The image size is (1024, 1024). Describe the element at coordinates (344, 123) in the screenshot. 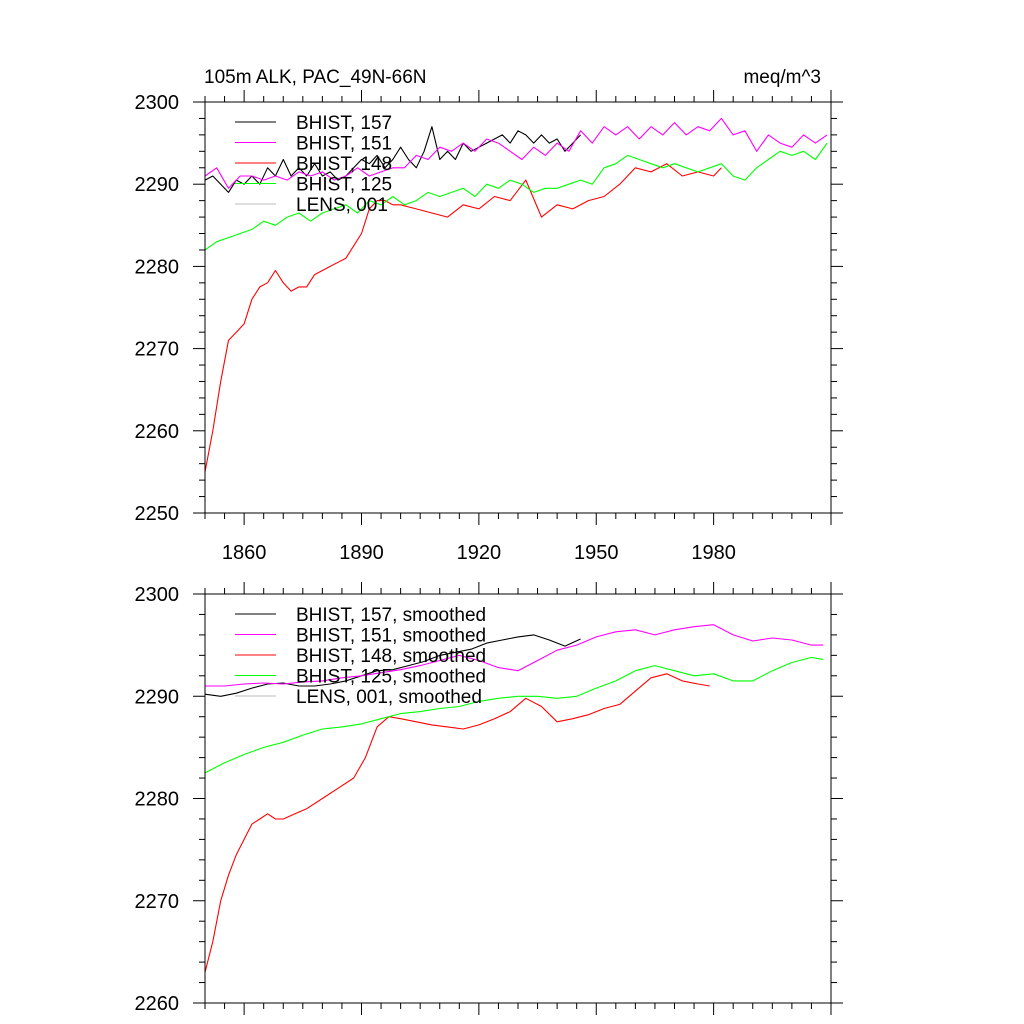

I see `legend-label-0: BHIST, 157` at that location.